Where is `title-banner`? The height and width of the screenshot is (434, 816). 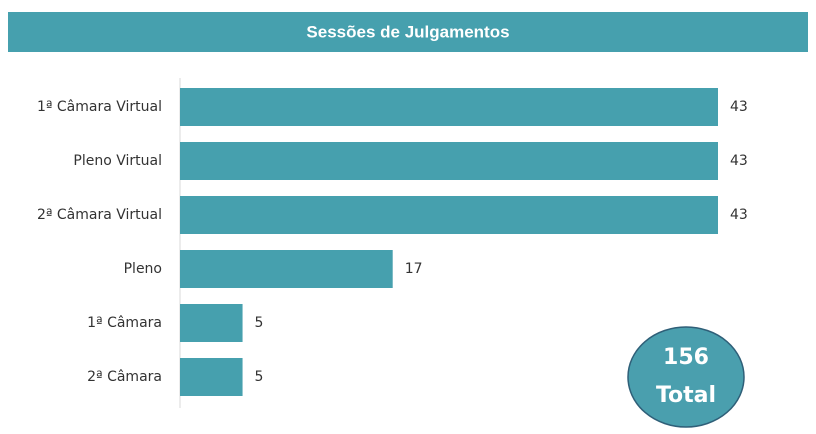 title-banner is located at coordinates (408, 32).